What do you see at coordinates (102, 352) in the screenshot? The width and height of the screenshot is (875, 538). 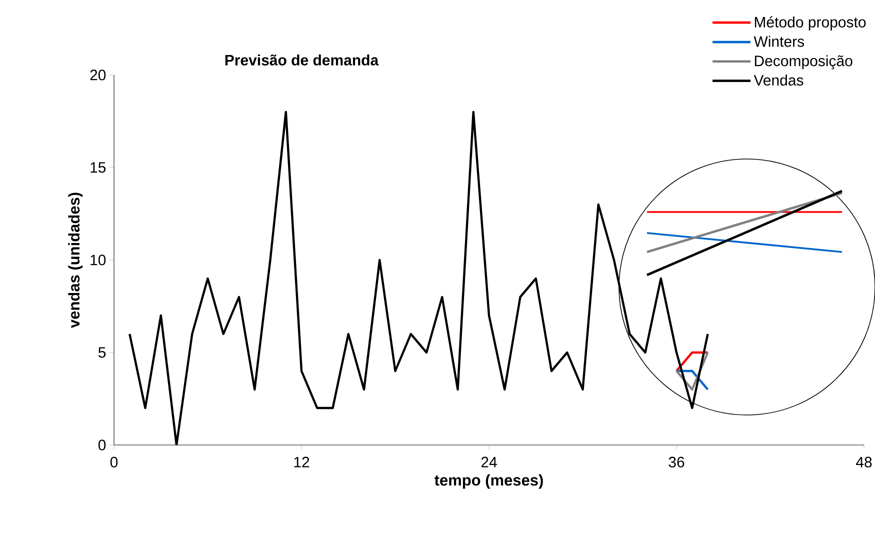 I see `y-tick-label: 5` at bounding box center [102, 352].